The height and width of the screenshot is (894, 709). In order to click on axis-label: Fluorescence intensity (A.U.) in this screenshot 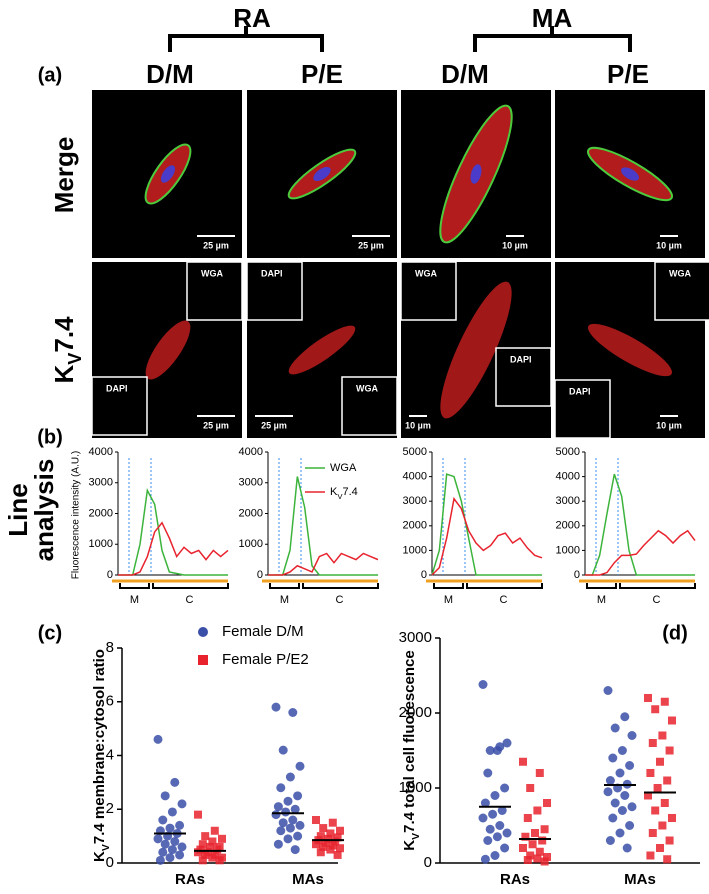, I will do `click(76, 515)`.